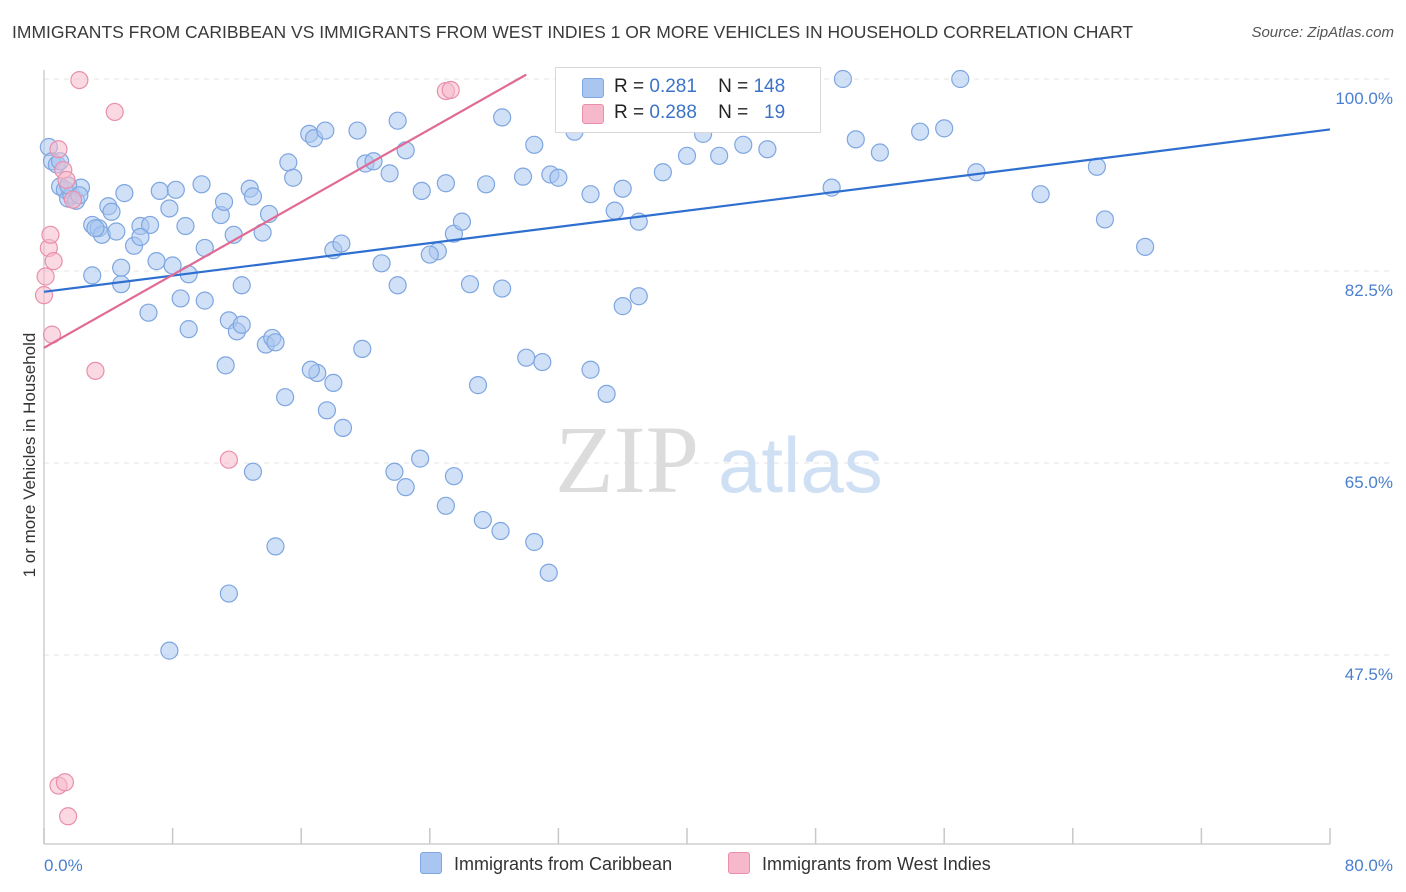 Image resolution: width=1406 pixels, height=892 pixels. I want to click on bottom-legend-label-west-indies: Immigrants from West Indies, so click(876, 864).